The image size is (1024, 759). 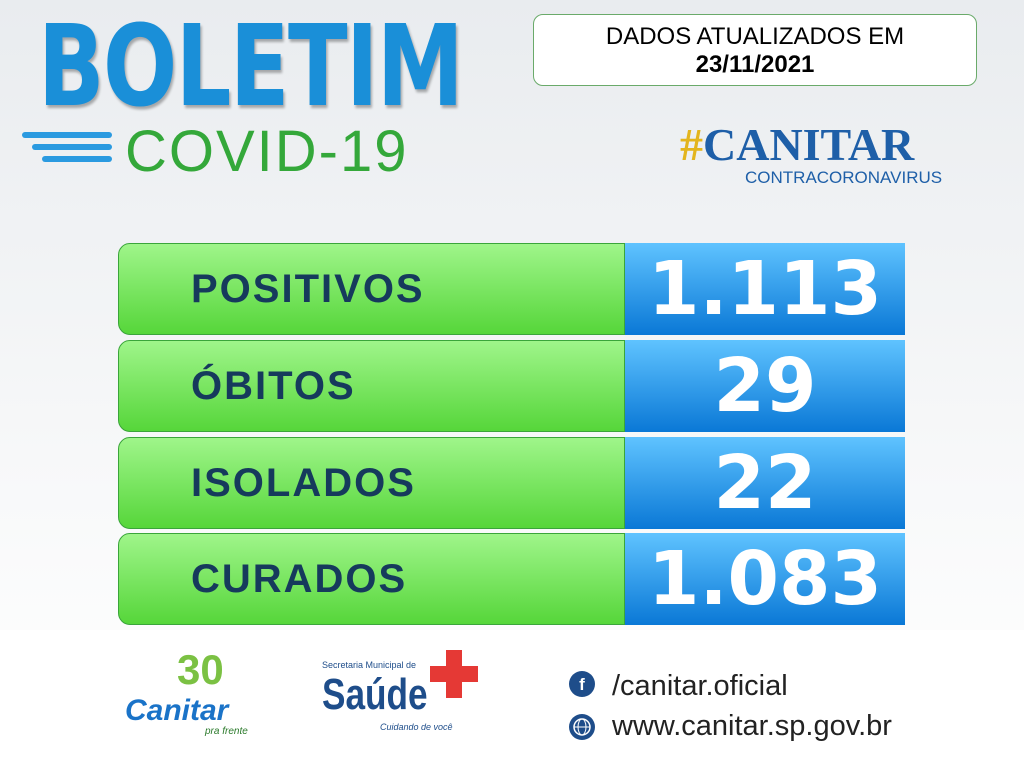 I want to click on logo2-name: Saúde, so click(x=375, y=694).